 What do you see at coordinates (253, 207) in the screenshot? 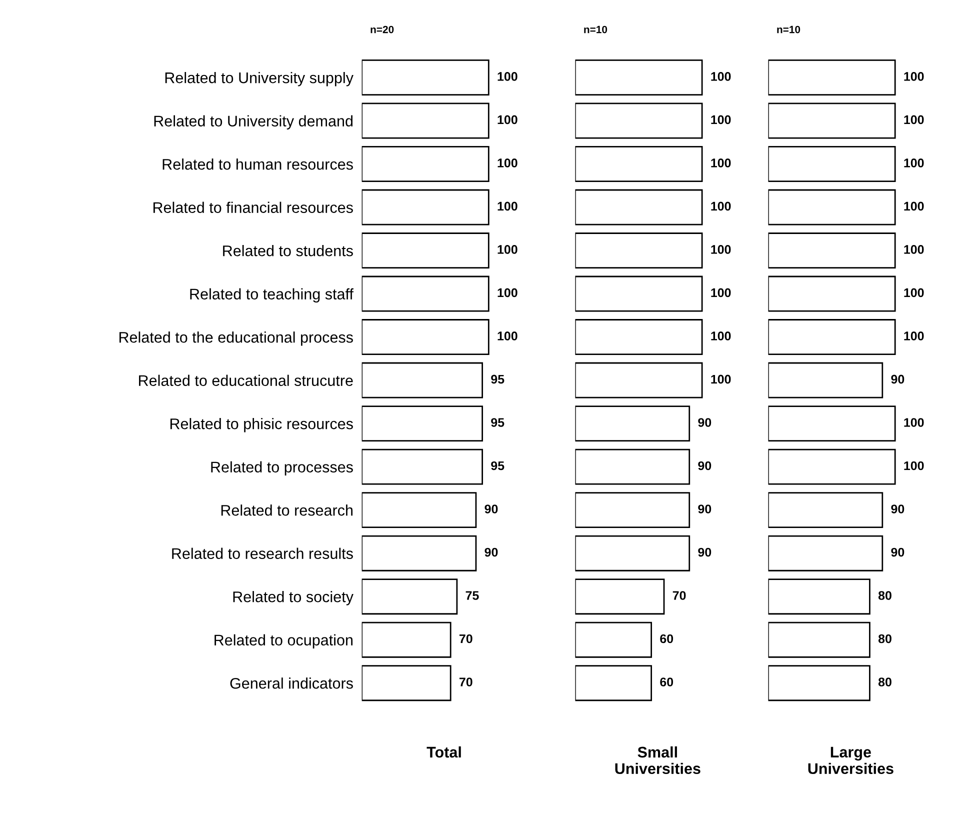
I see `y-tick-label: Related to financial resources` at bounding box center [253, 207].